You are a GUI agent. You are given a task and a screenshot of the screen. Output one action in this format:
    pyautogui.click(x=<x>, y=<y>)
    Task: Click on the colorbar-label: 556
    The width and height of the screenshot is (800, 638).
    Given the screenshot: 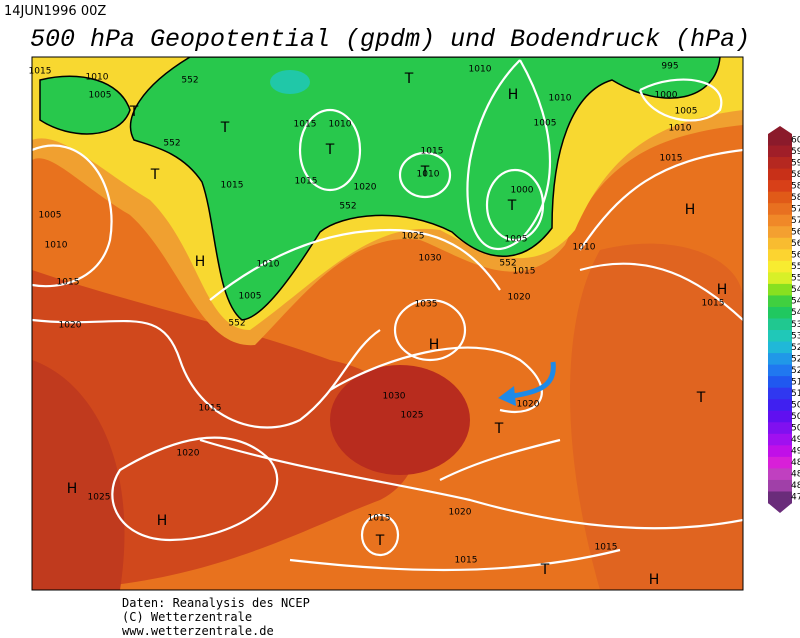 What is the action you would take?
    pyautogui.click(x=795, y=267)
    